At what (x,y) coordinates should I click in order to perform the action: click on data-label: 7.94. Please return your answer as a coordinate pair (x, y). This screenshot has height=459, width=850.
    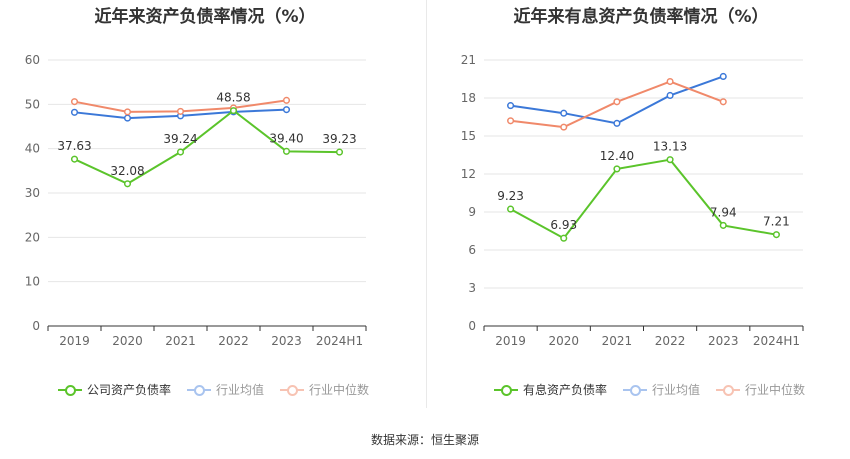
    Looking at the image, I should click on (723, 212).